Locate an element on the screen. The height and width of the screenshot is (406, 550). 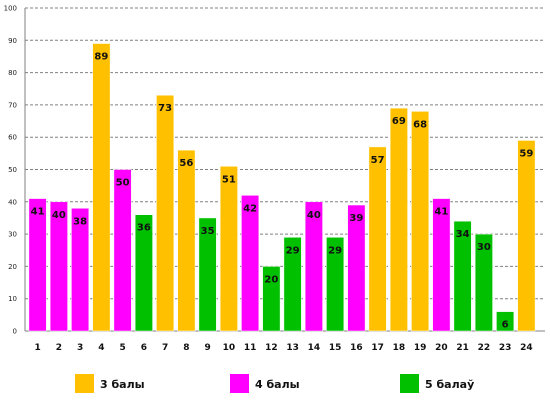
data-label-17: 57 is located at coordinates (378, 160).